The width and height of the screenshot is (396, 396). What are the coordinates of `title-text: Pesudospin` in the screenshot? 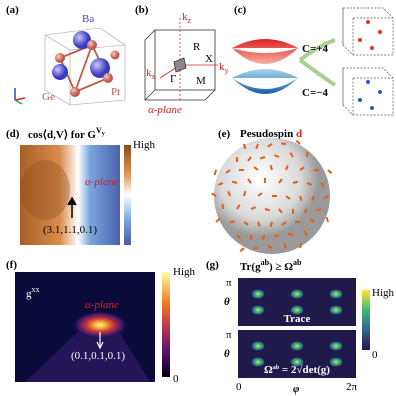 It's located at (266, 134).